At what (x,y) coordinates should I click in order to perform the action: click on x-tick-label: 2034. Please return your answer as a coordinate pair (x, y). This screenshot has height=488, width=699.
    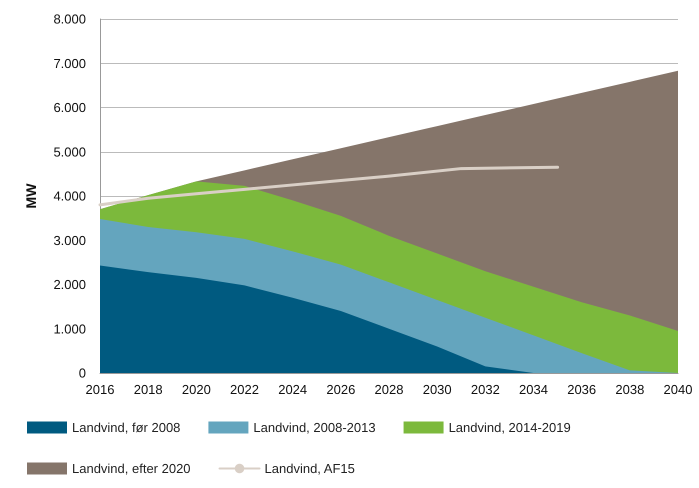
    Looking at the image, I should click on (533, 389).